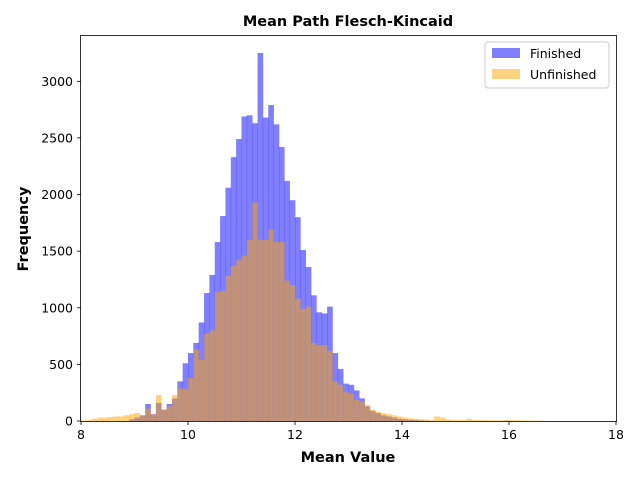 This screenshot has width=640, height=480. I want to click on y-axis-ticks: 0 500 1000 1500 2000 2500 3000, so click(61, 251).